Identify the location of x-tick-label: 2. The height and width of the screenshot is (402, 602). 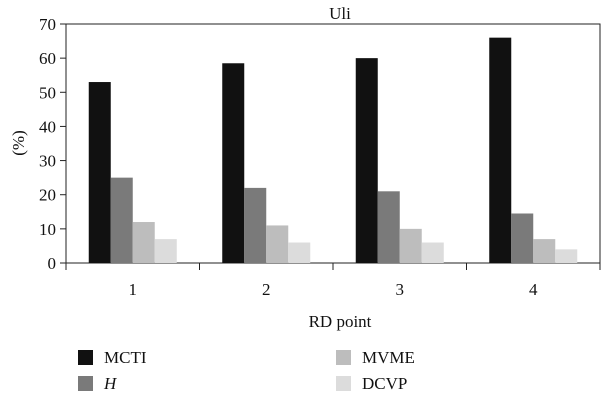
(266, 289).